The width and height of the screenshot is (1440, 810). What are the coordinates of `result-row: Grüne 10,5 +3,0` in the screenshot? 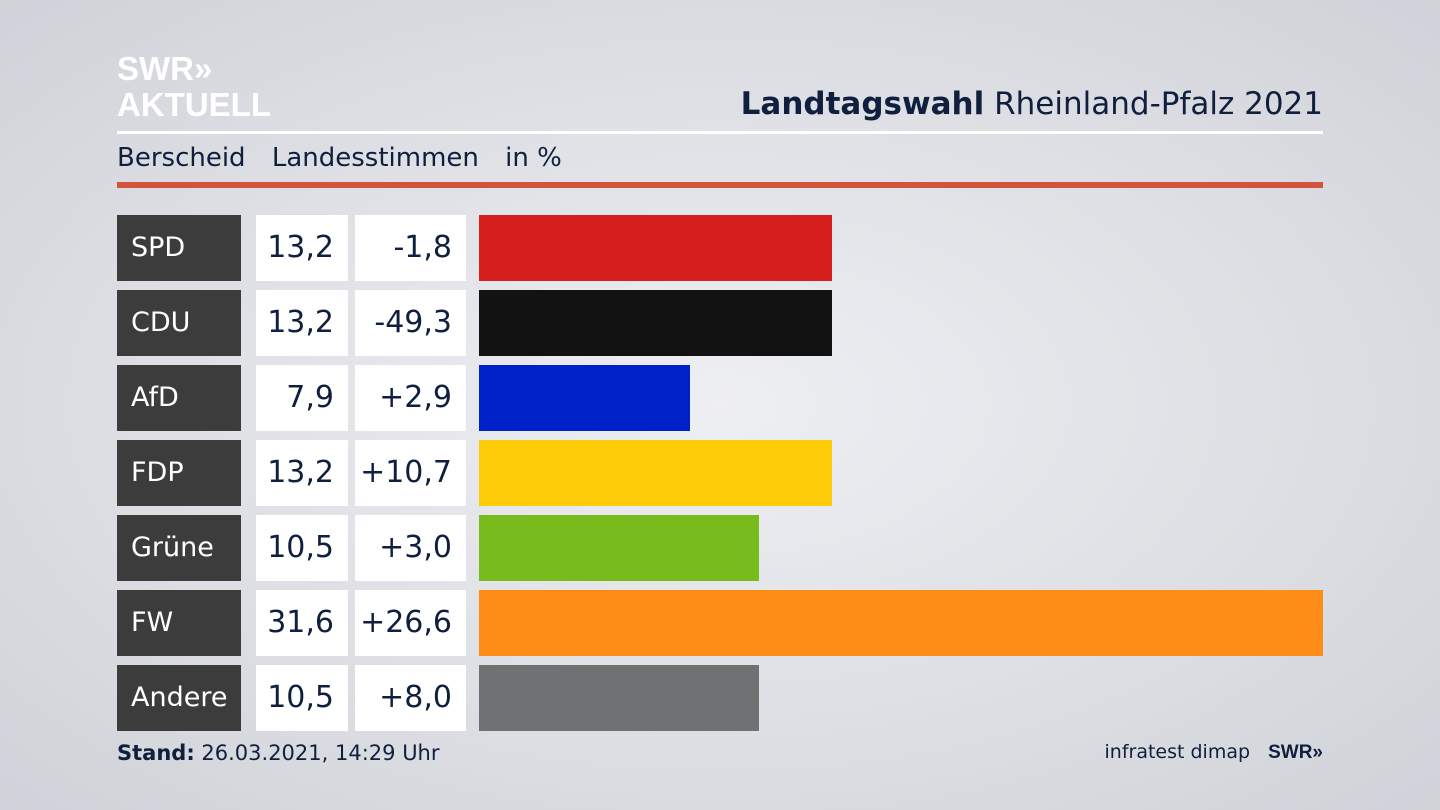 It's located at (720, 548).